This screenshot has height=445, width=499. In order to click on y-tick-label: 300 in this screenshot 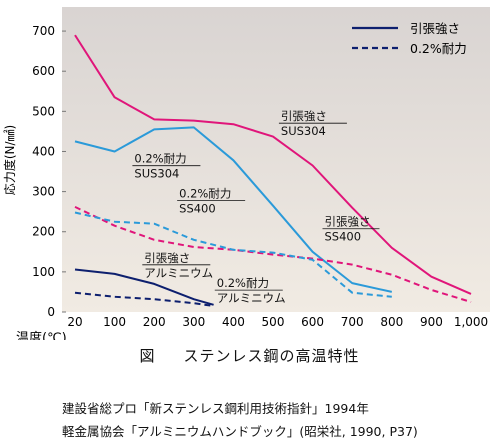, I will do `click(43, 192)`.